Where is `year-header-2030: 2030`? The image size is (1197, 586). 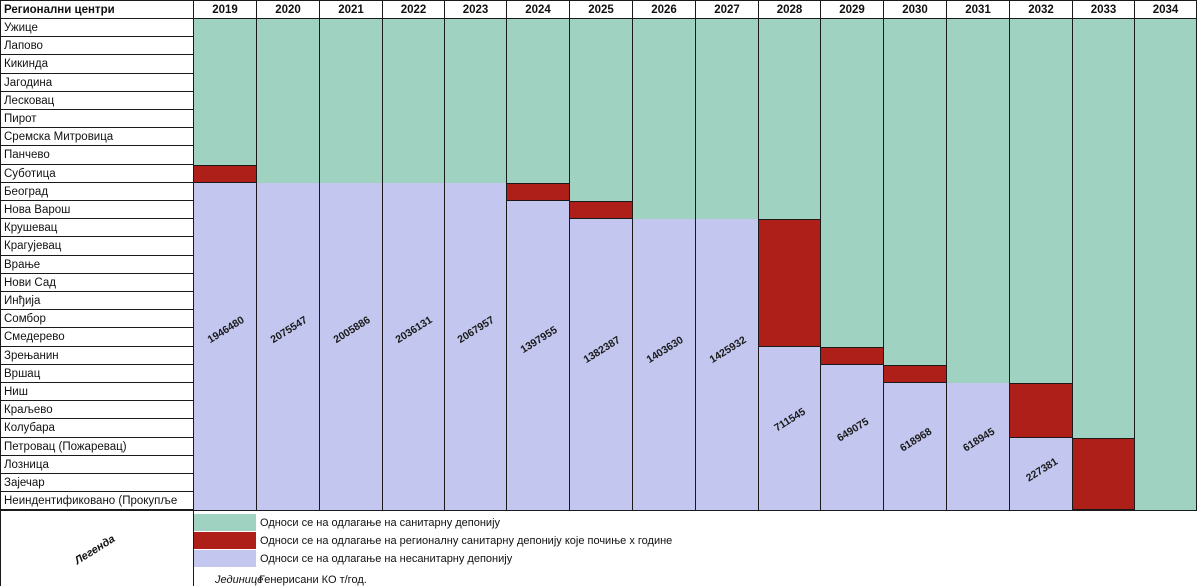
year-header-2030: 2030 is located at coordinates (915, 9).